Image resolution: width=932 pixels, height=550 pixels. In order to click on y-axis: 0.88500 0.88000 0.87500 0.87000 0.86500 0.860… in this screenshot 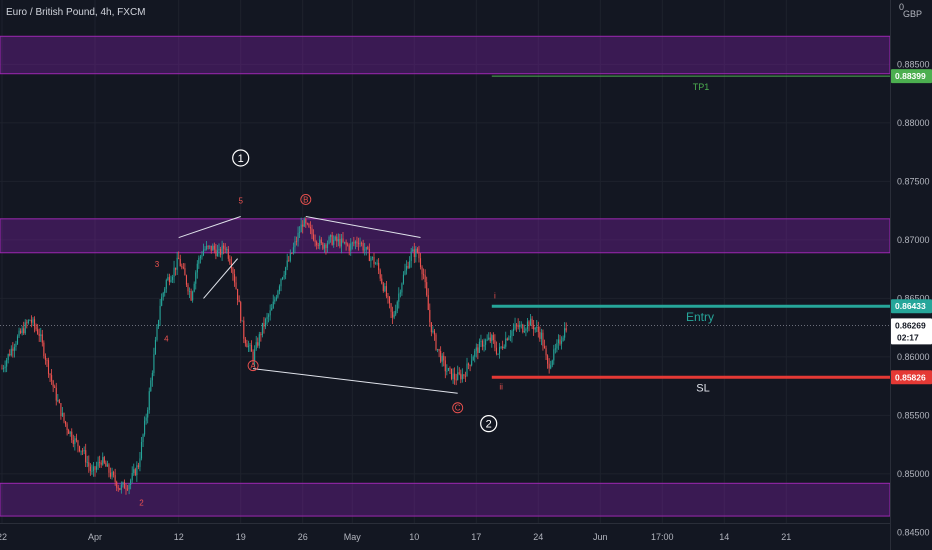, I will do `click(913, 298)`.